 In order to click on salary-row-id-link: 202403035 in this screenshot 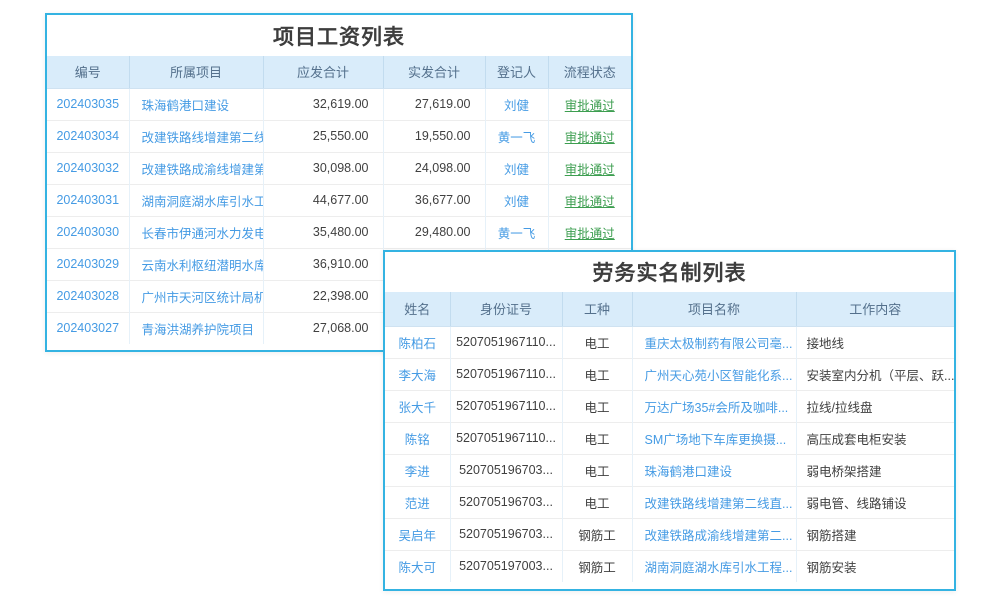, I will do `click(88, 104)`.